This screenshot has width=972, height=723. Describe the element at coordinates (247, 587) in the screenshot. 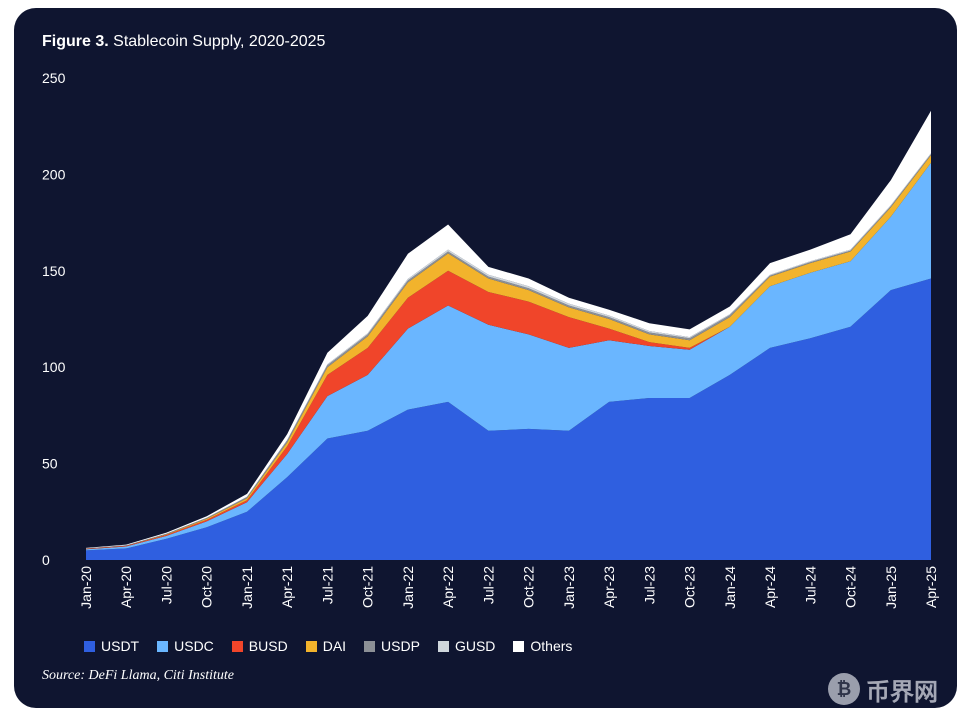

I see `x-tick-label: Jan-21` at that location.